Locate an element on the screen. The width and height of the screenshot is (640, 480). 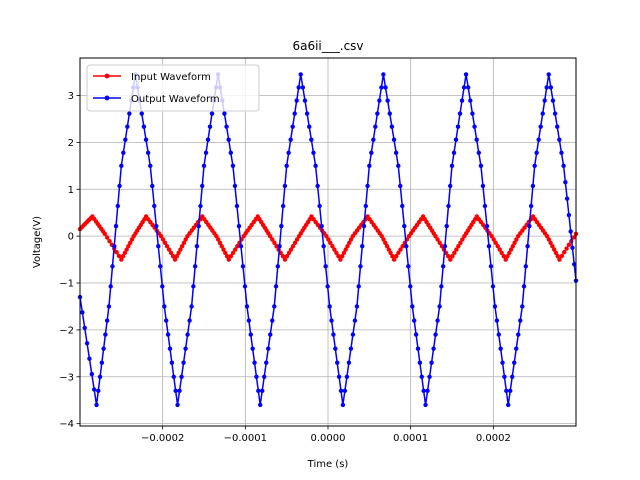
legend-marker-input is located at coordinates (107, 76).